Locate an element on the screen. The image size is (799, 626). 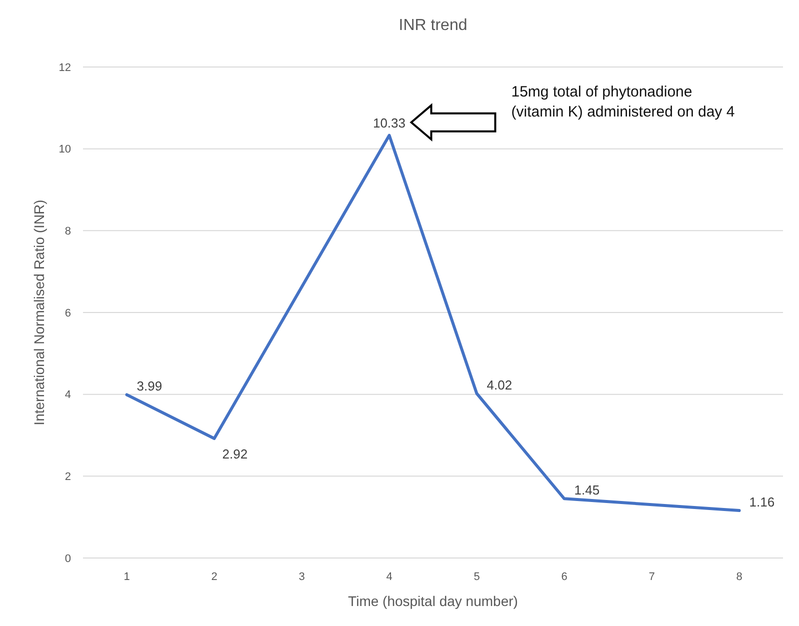
x-tick-label: 6 is located at coordinates (564, 577).